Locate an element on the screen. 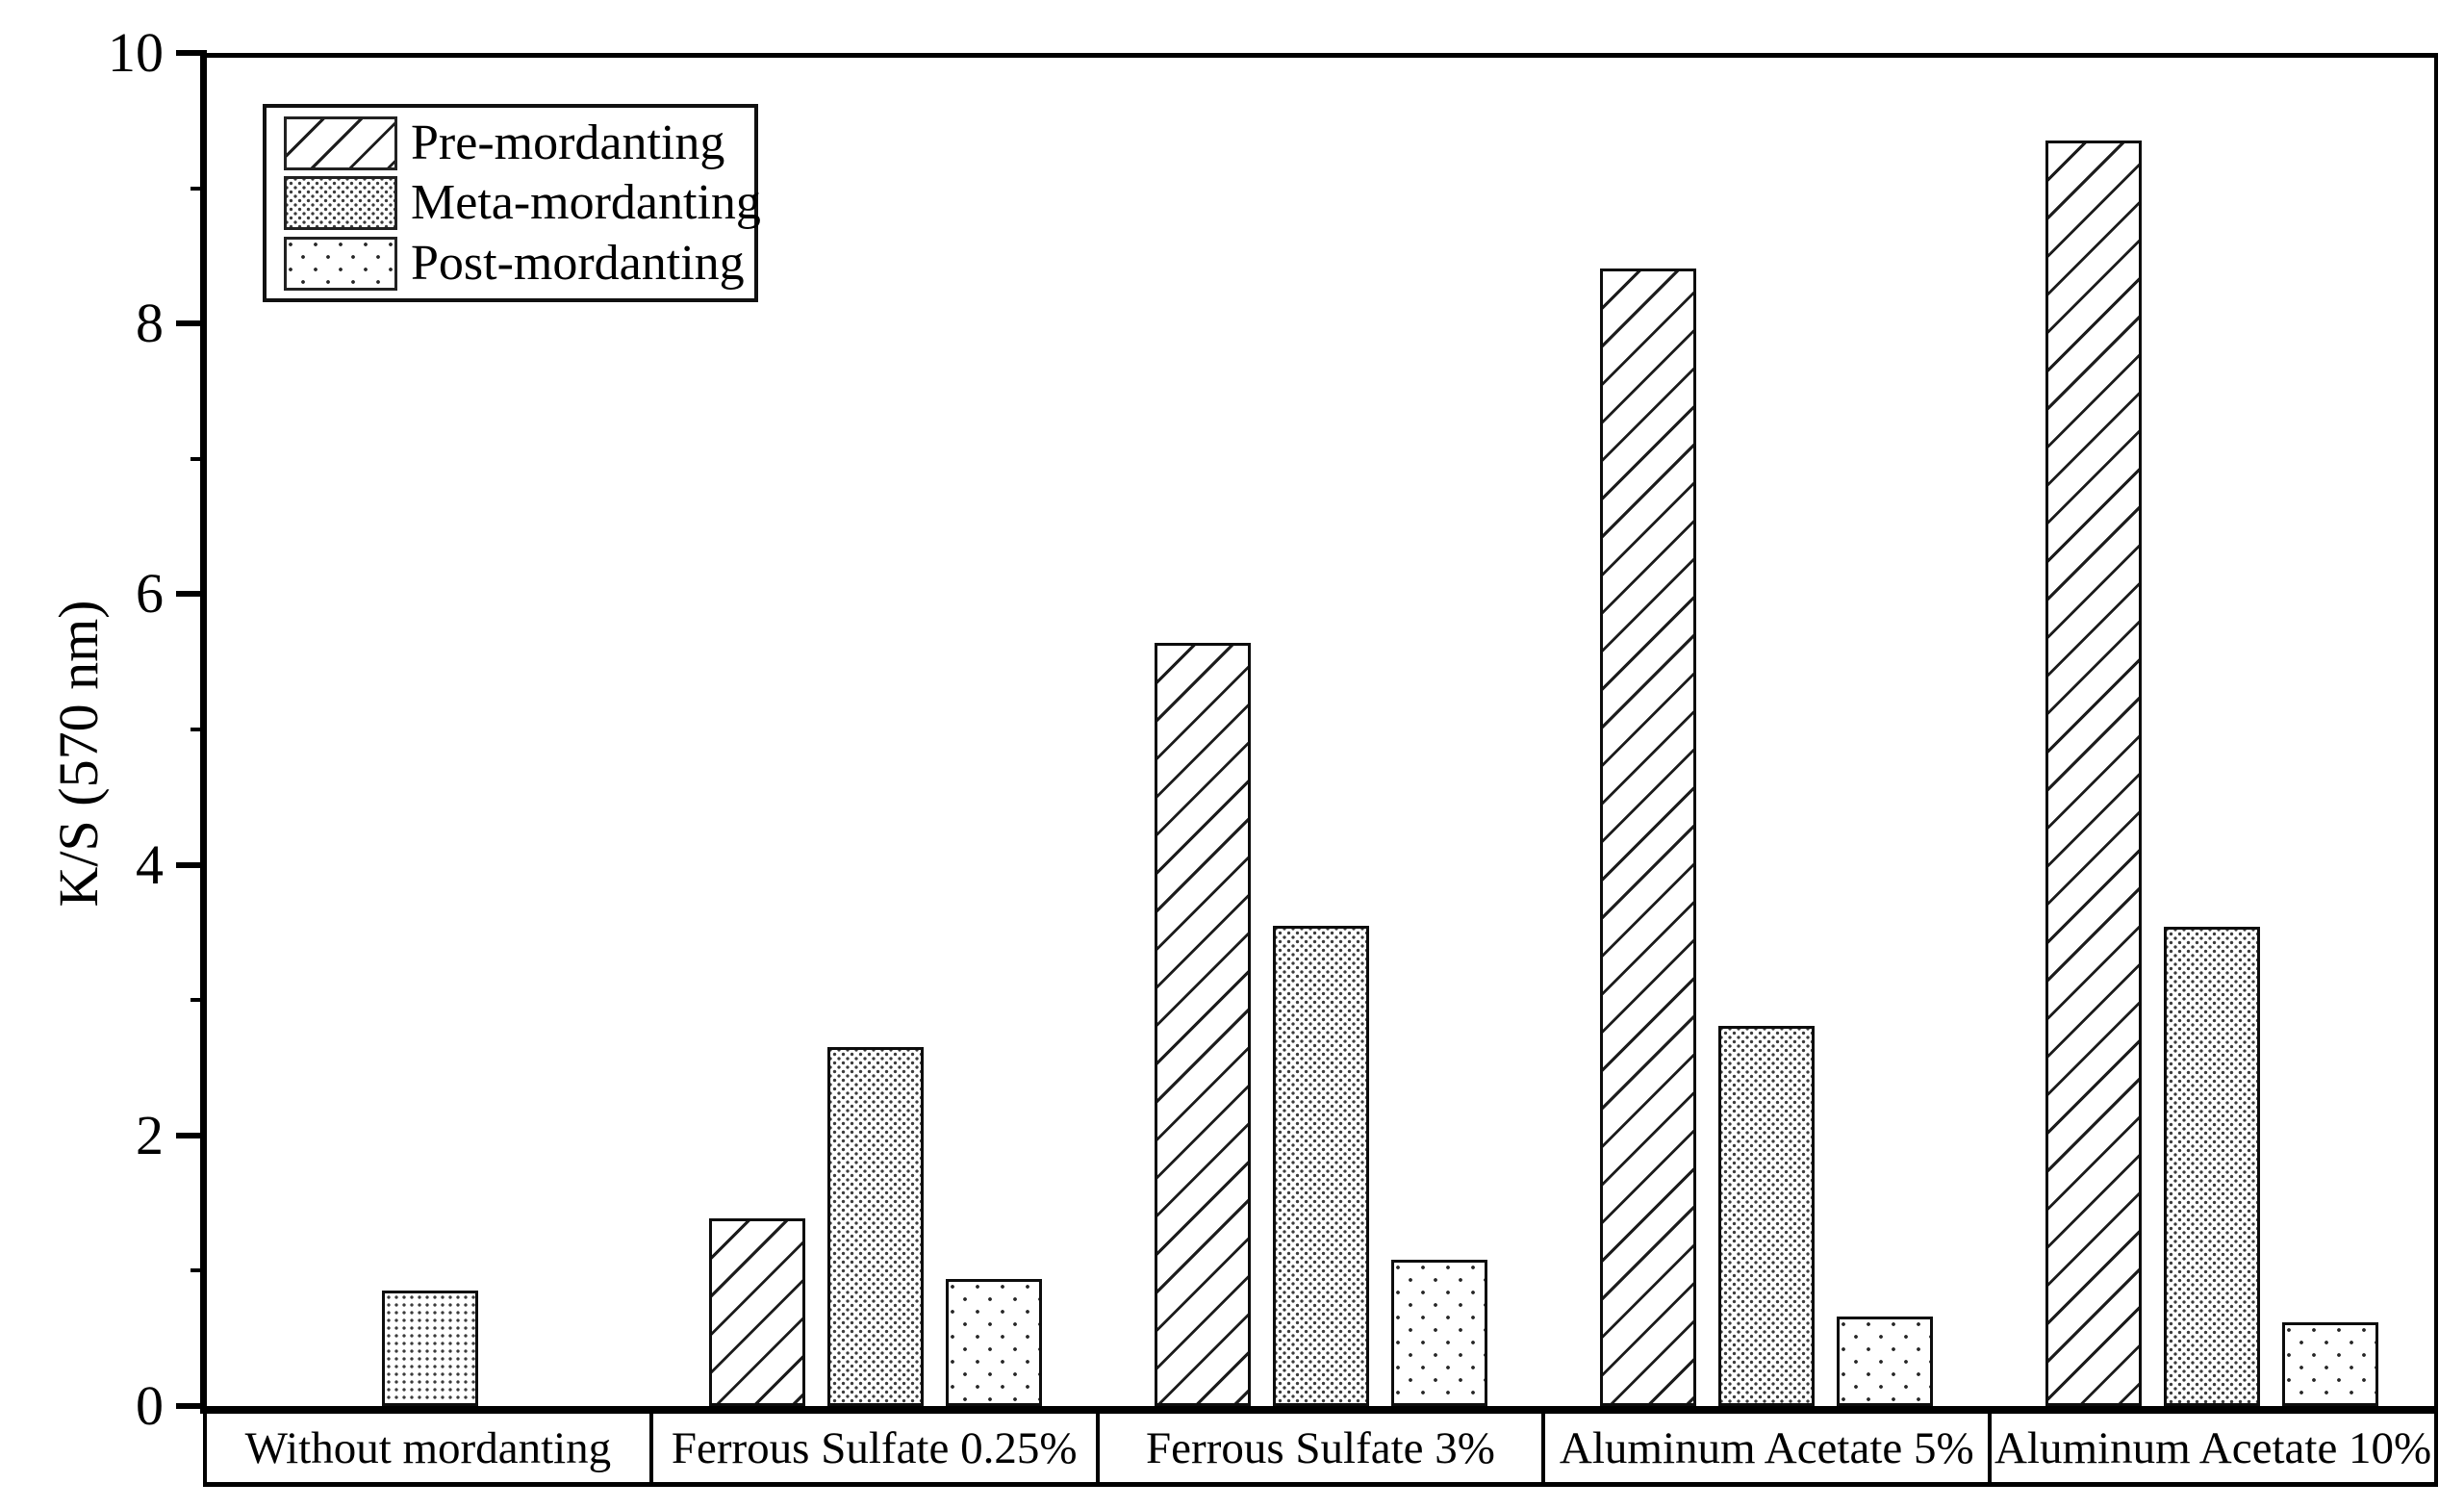 The image size is (2464, 1509). x-category-label: Aluminum Acetate 5% is located at coordinates (1766, 1447).